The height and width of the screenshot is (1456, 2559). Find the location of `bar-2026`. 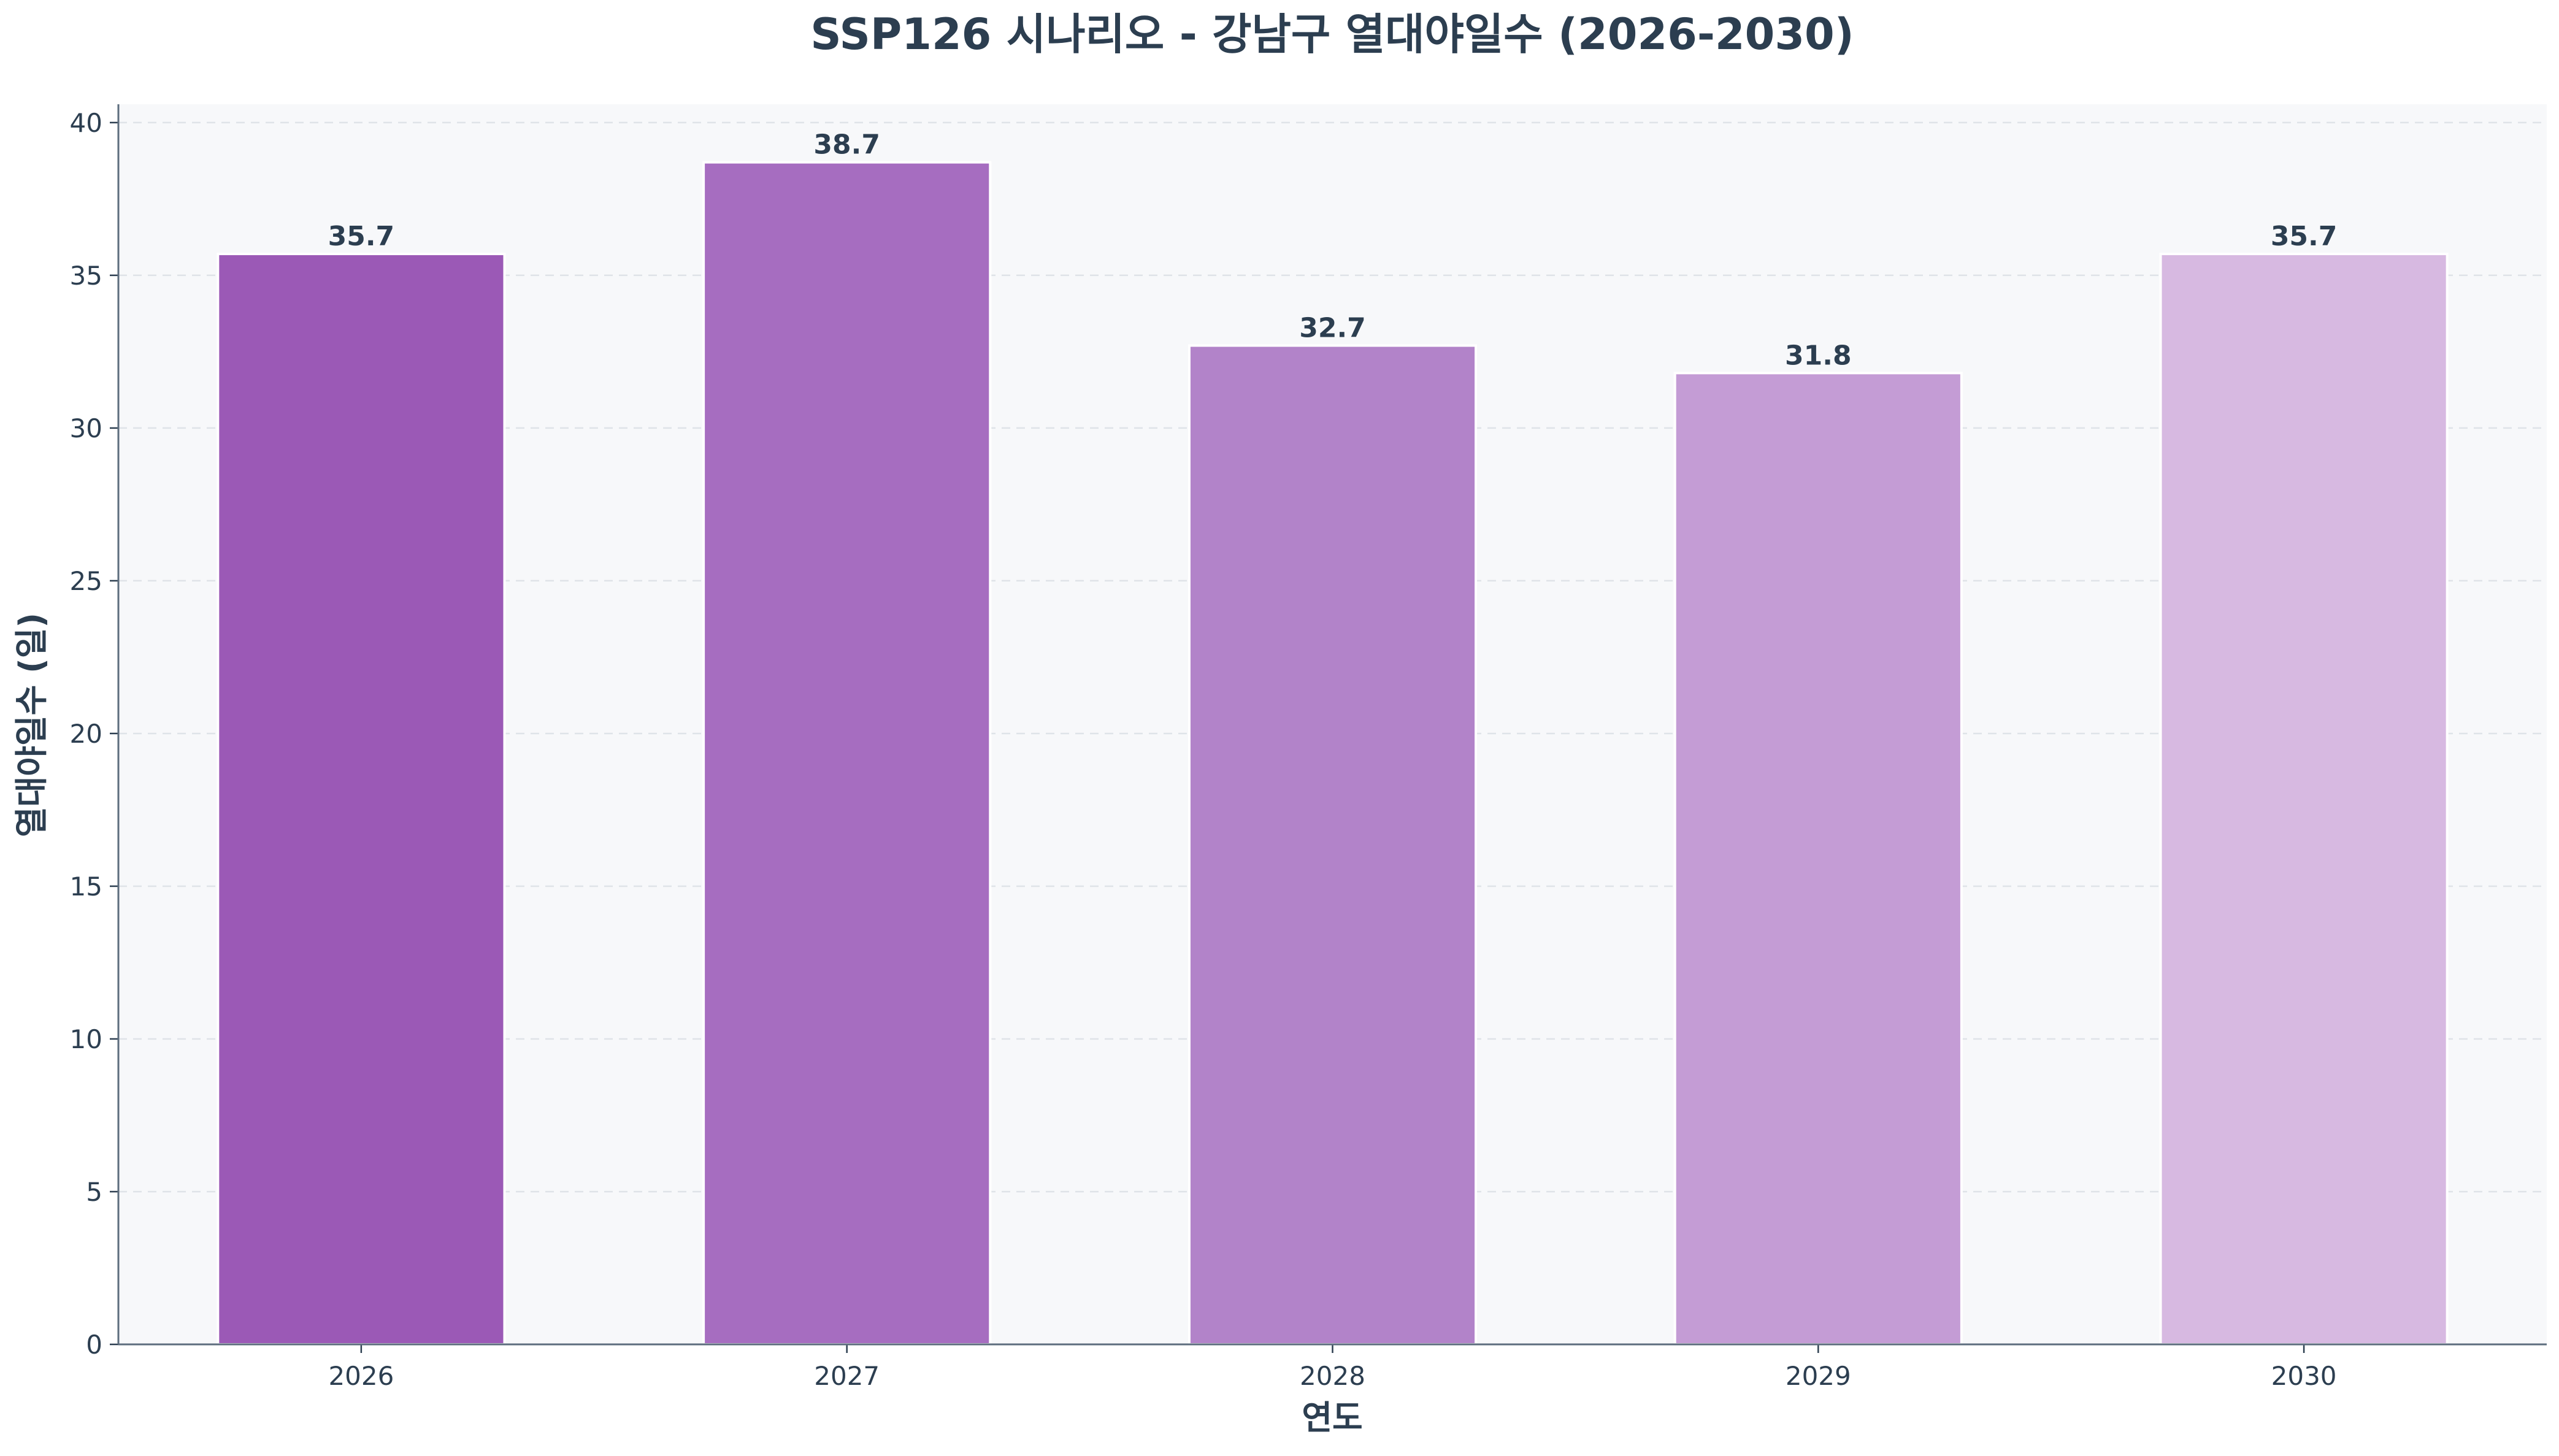

bar-2026 is located at coordinates (361, 799).